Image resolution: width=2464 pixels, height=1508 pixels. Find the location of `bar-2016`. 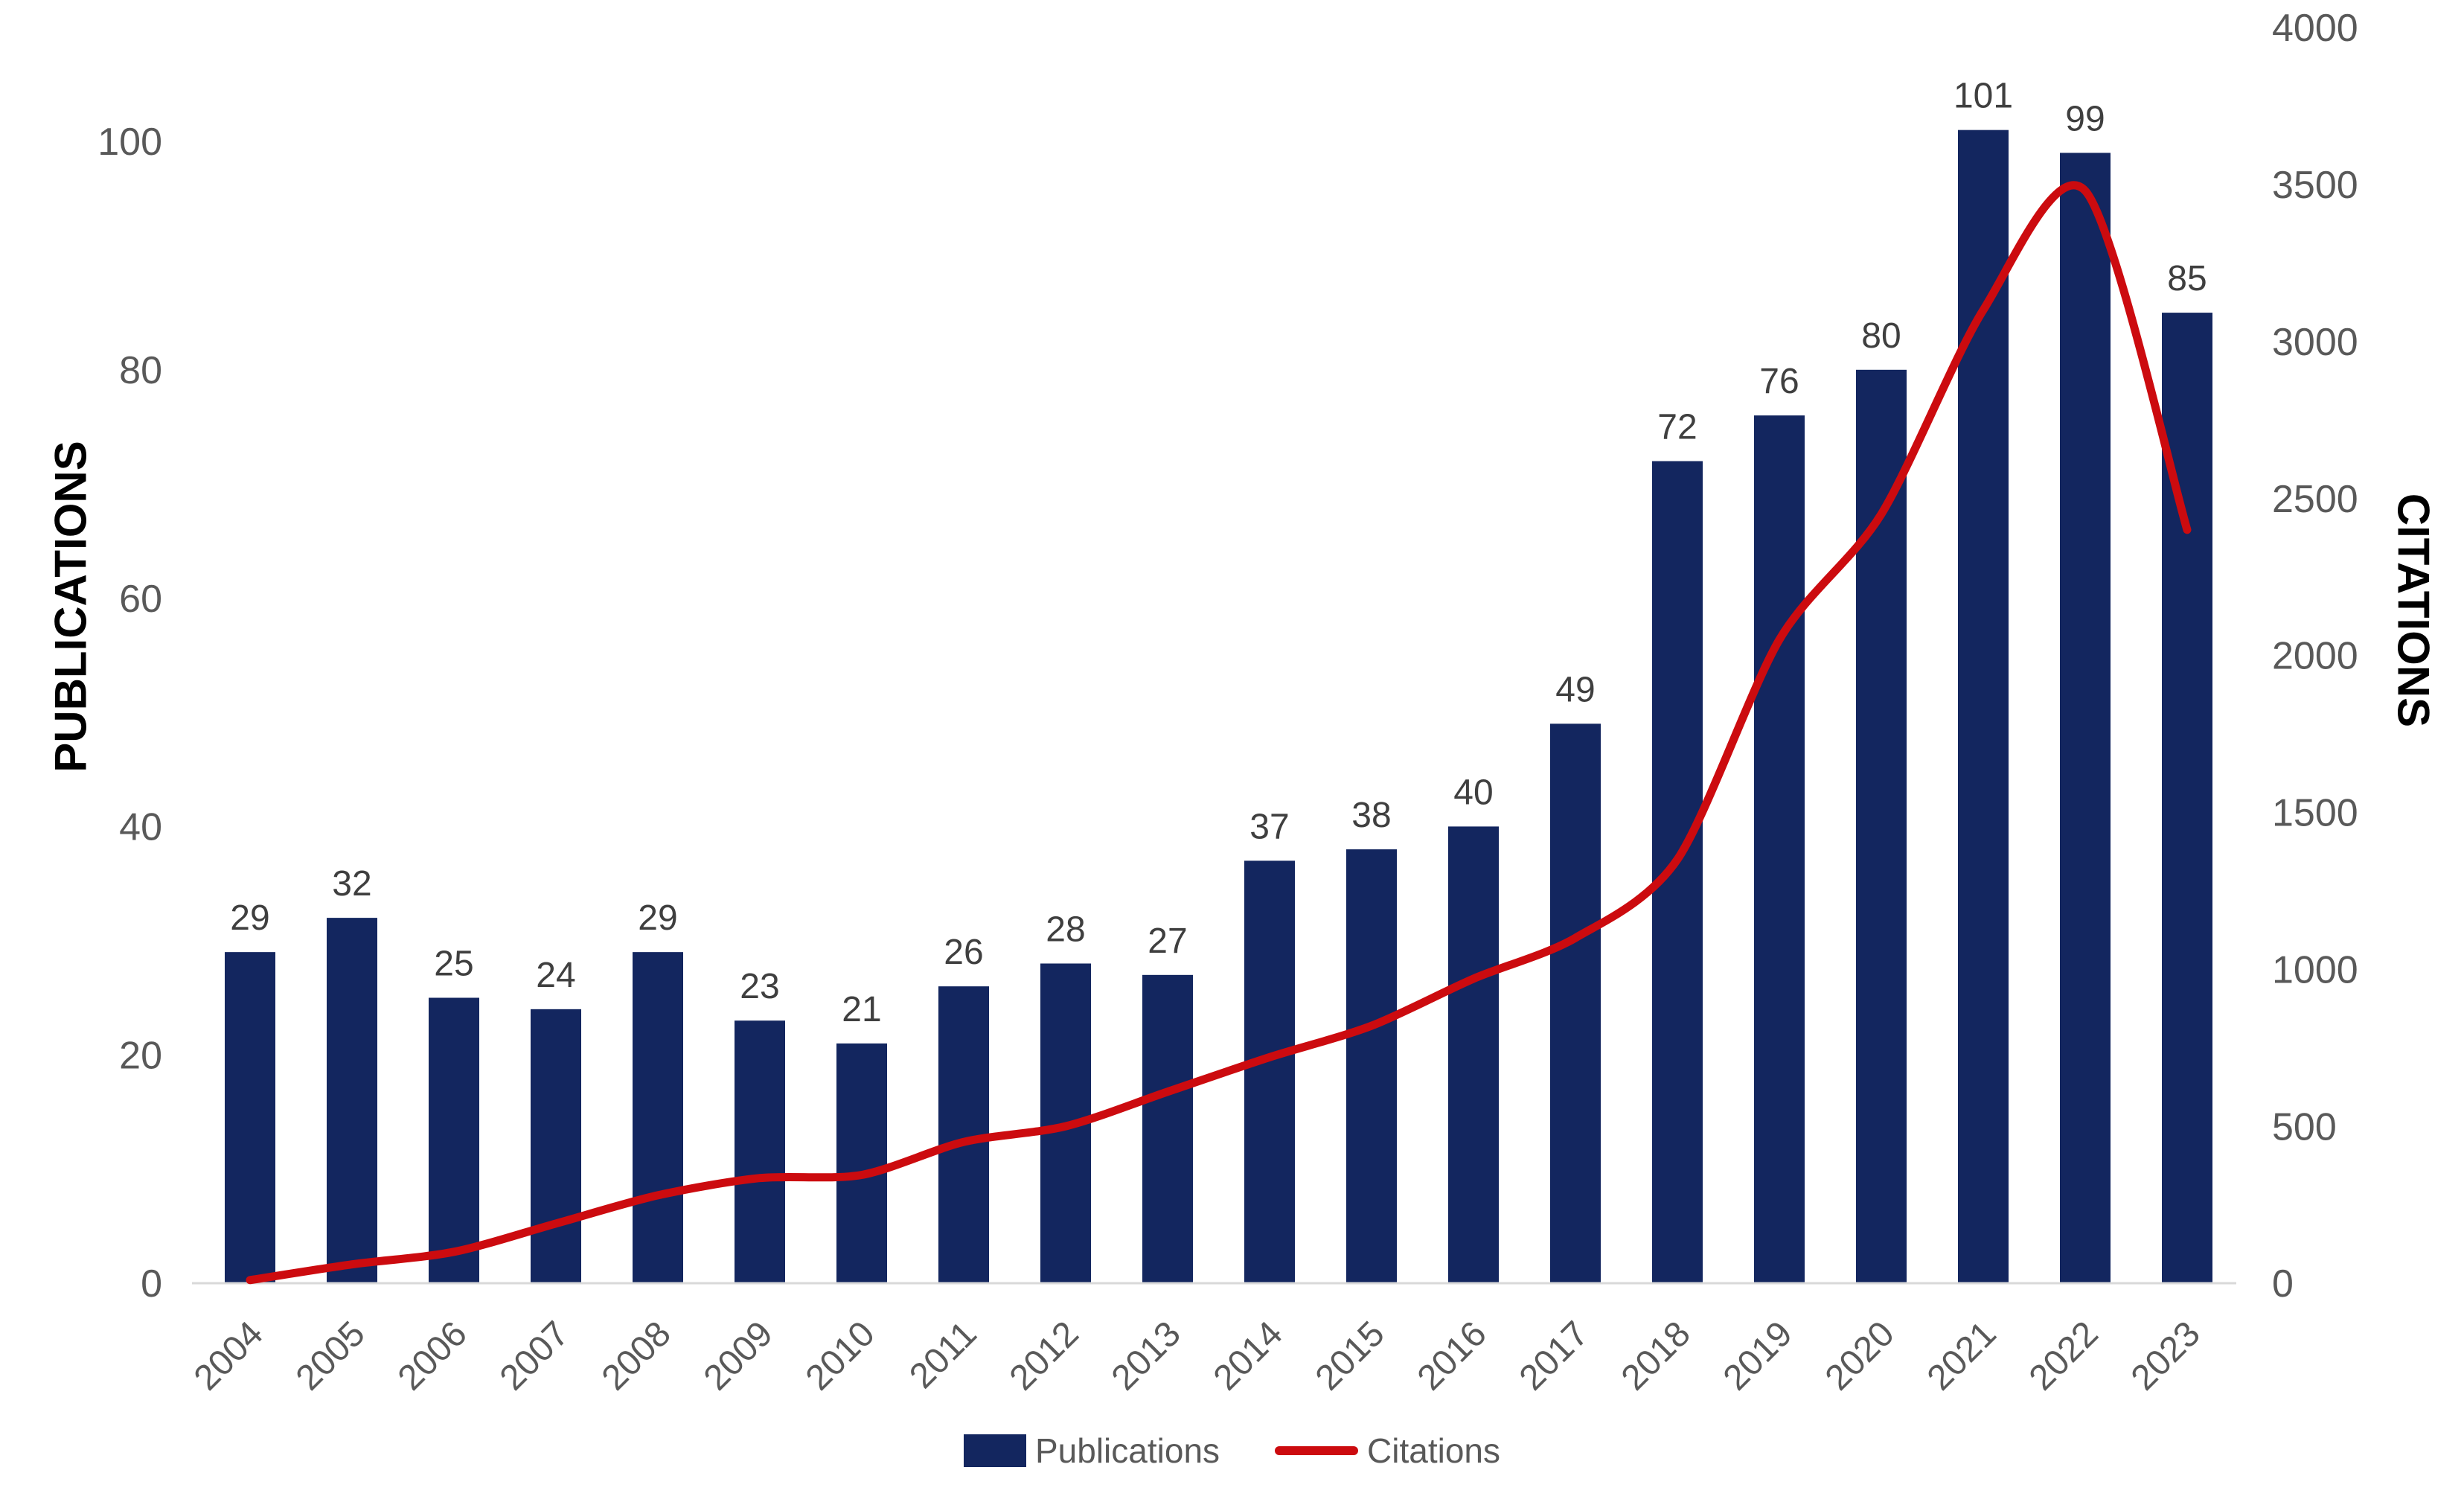

bar-2016 is located at coordinates (1473, 1054).